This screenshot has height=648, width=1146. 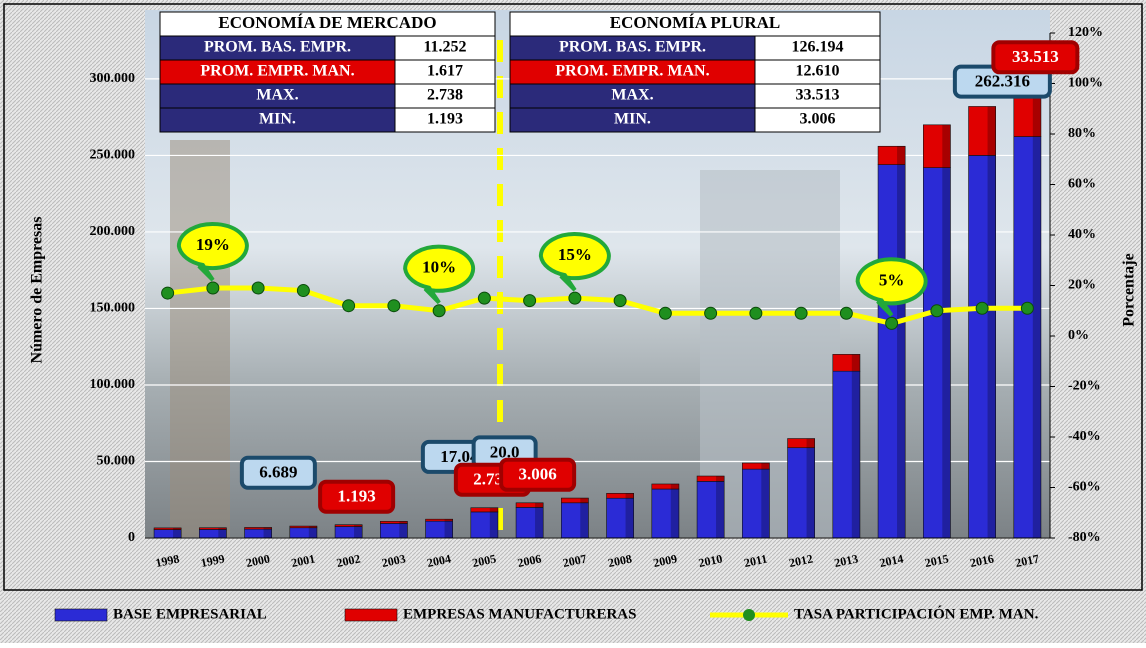 I want to click on legend-label: TASA PARTICIPACIÓN EMP. MAN., so click(x=916, y=613).